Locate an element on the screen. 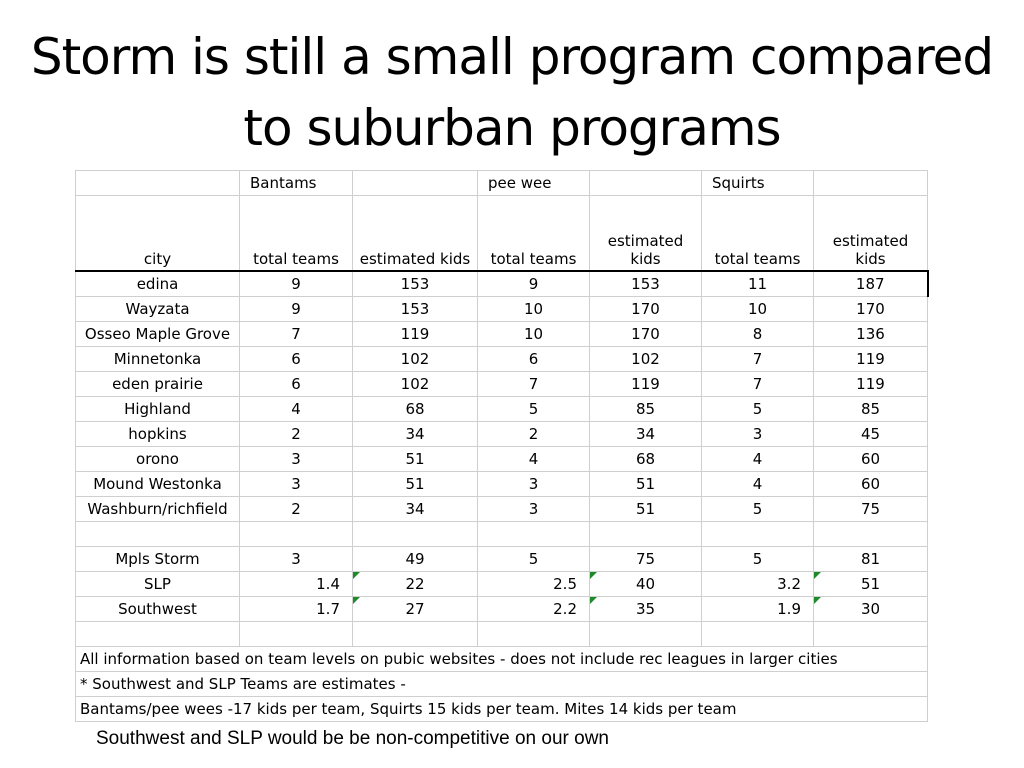 This screenshot has height=768, width=1024. cell-squirts-teams: 7 is located at coordinates (757, 384).